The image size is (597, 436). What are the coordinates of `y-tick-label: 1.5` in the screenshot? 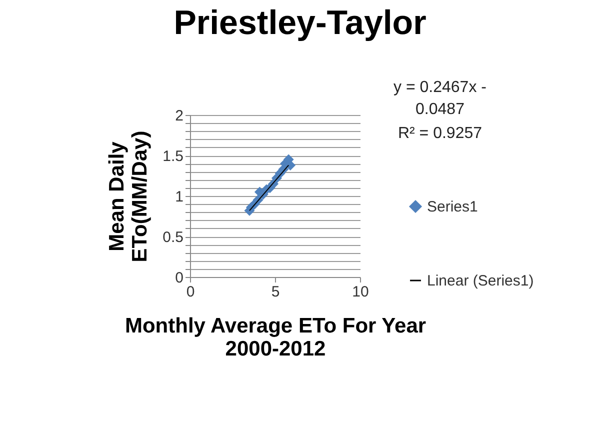 It's located at (173, 156).